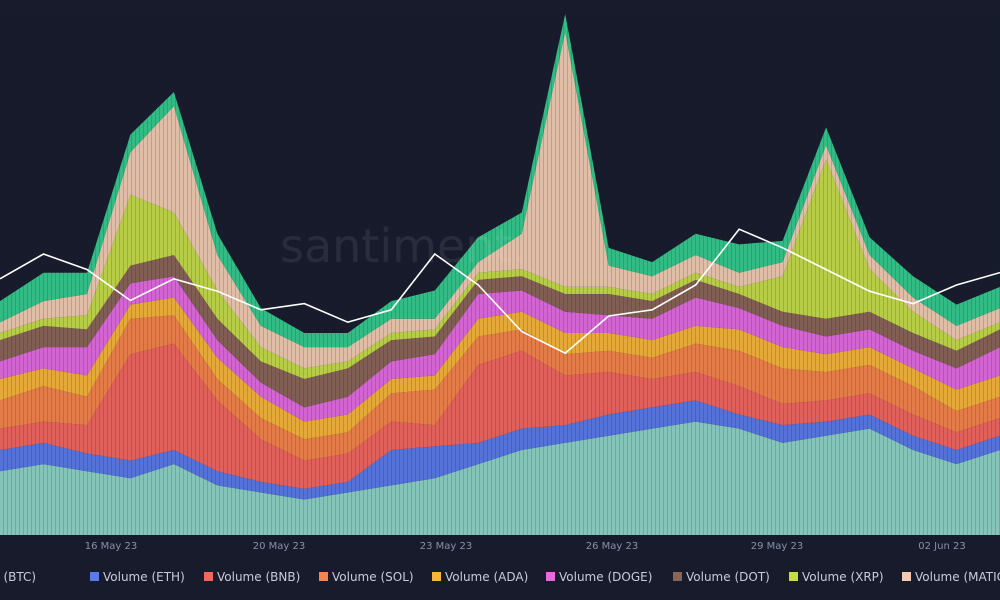 The image size is (1000, 600). Describe the element at coordinates (446, 546) in the screenshot. I see `x-tick-label: 23 May 23` at that location.